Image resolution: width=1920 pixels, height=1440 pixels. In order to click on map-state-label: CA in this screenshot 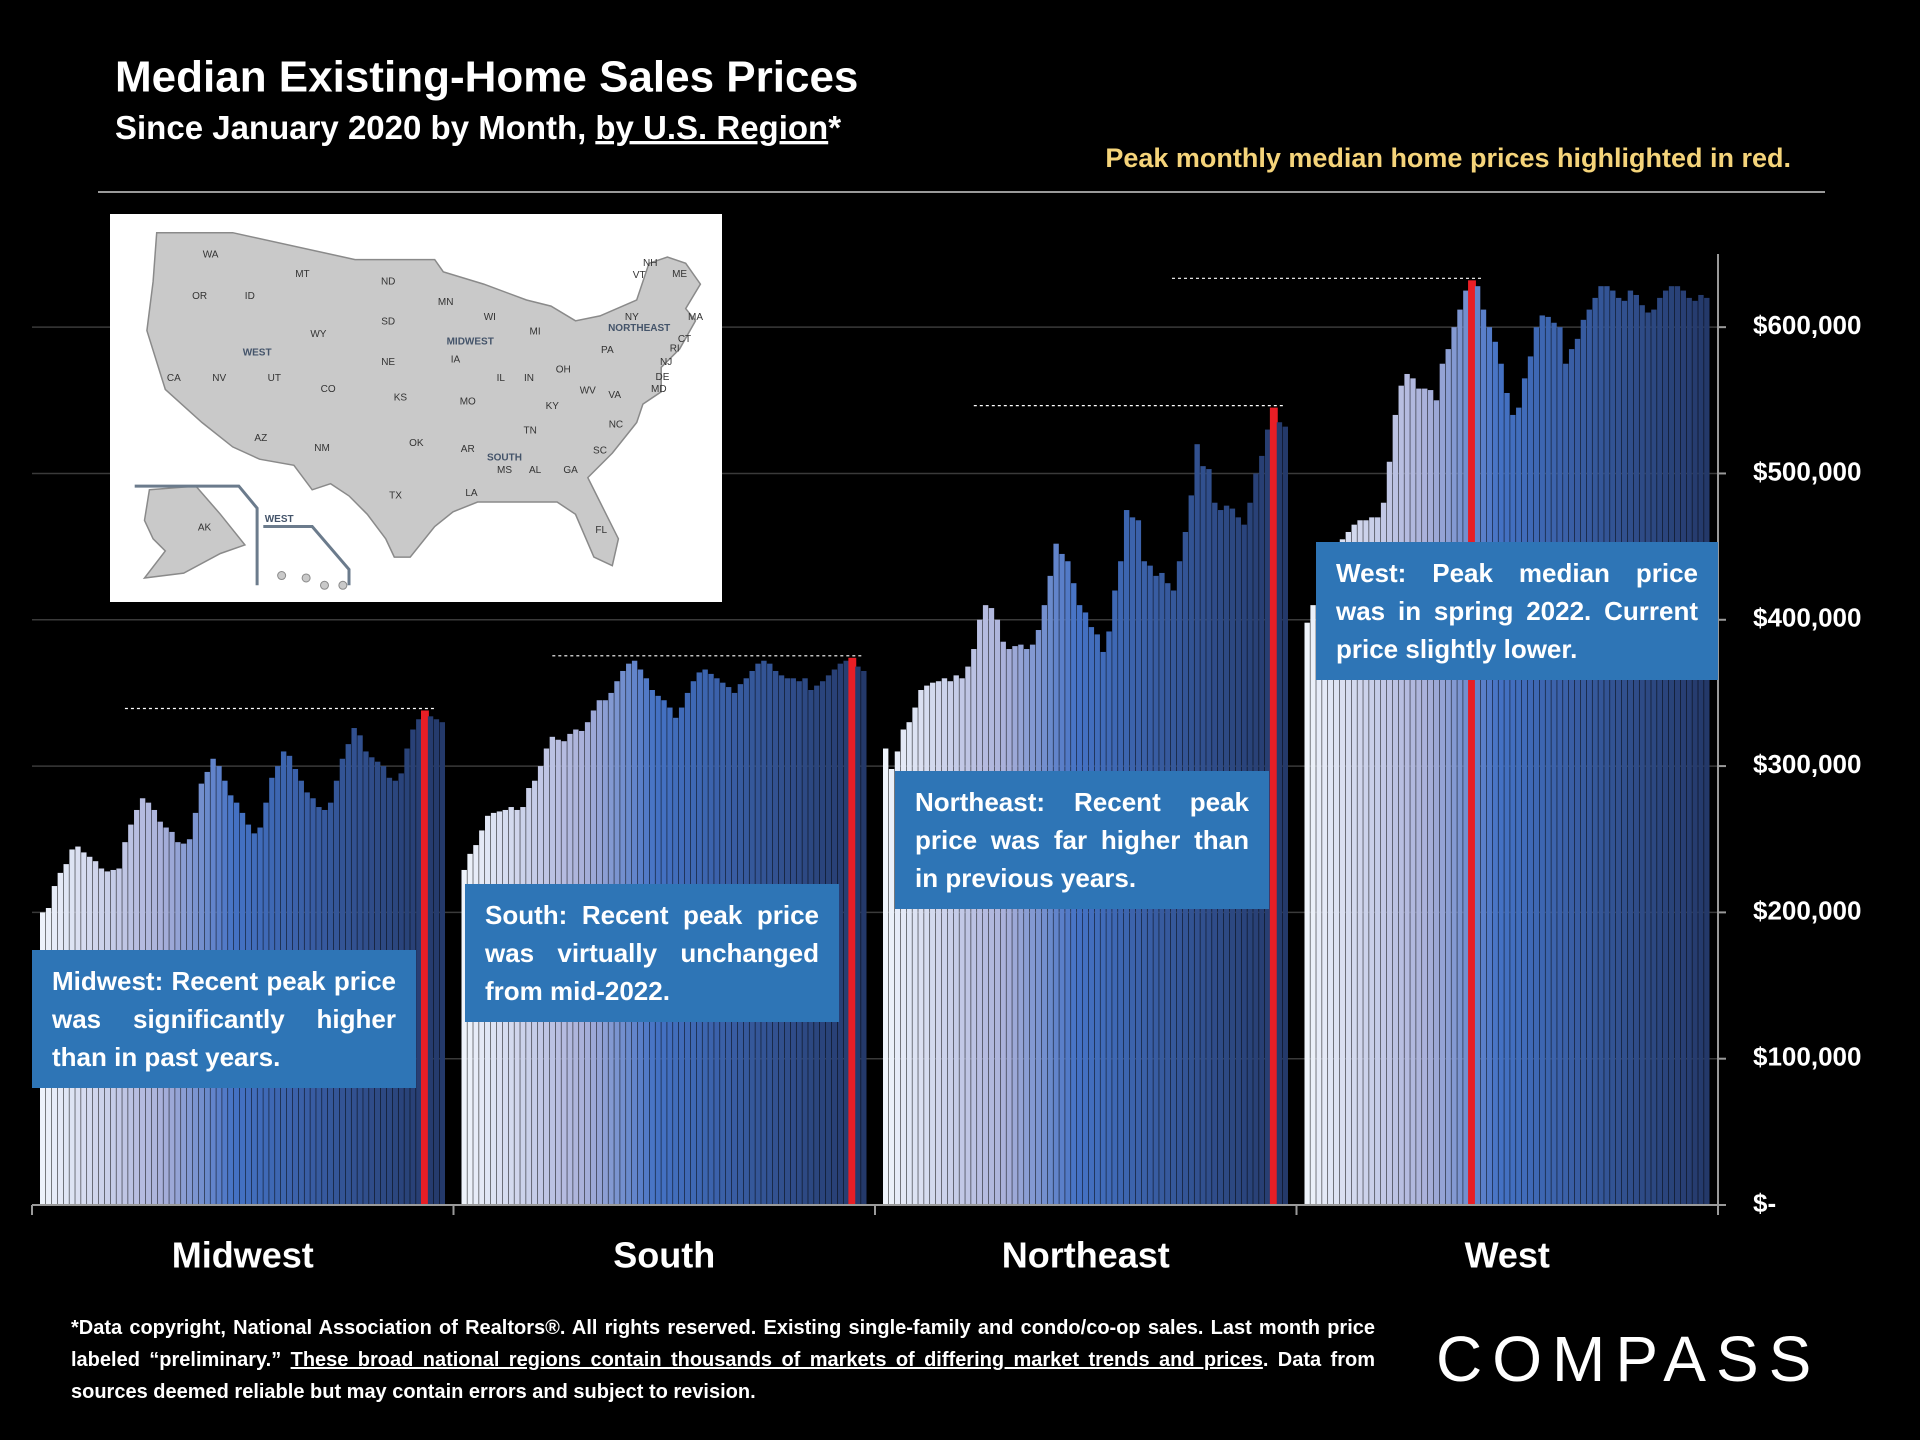, I will do `click(174, 378)`.